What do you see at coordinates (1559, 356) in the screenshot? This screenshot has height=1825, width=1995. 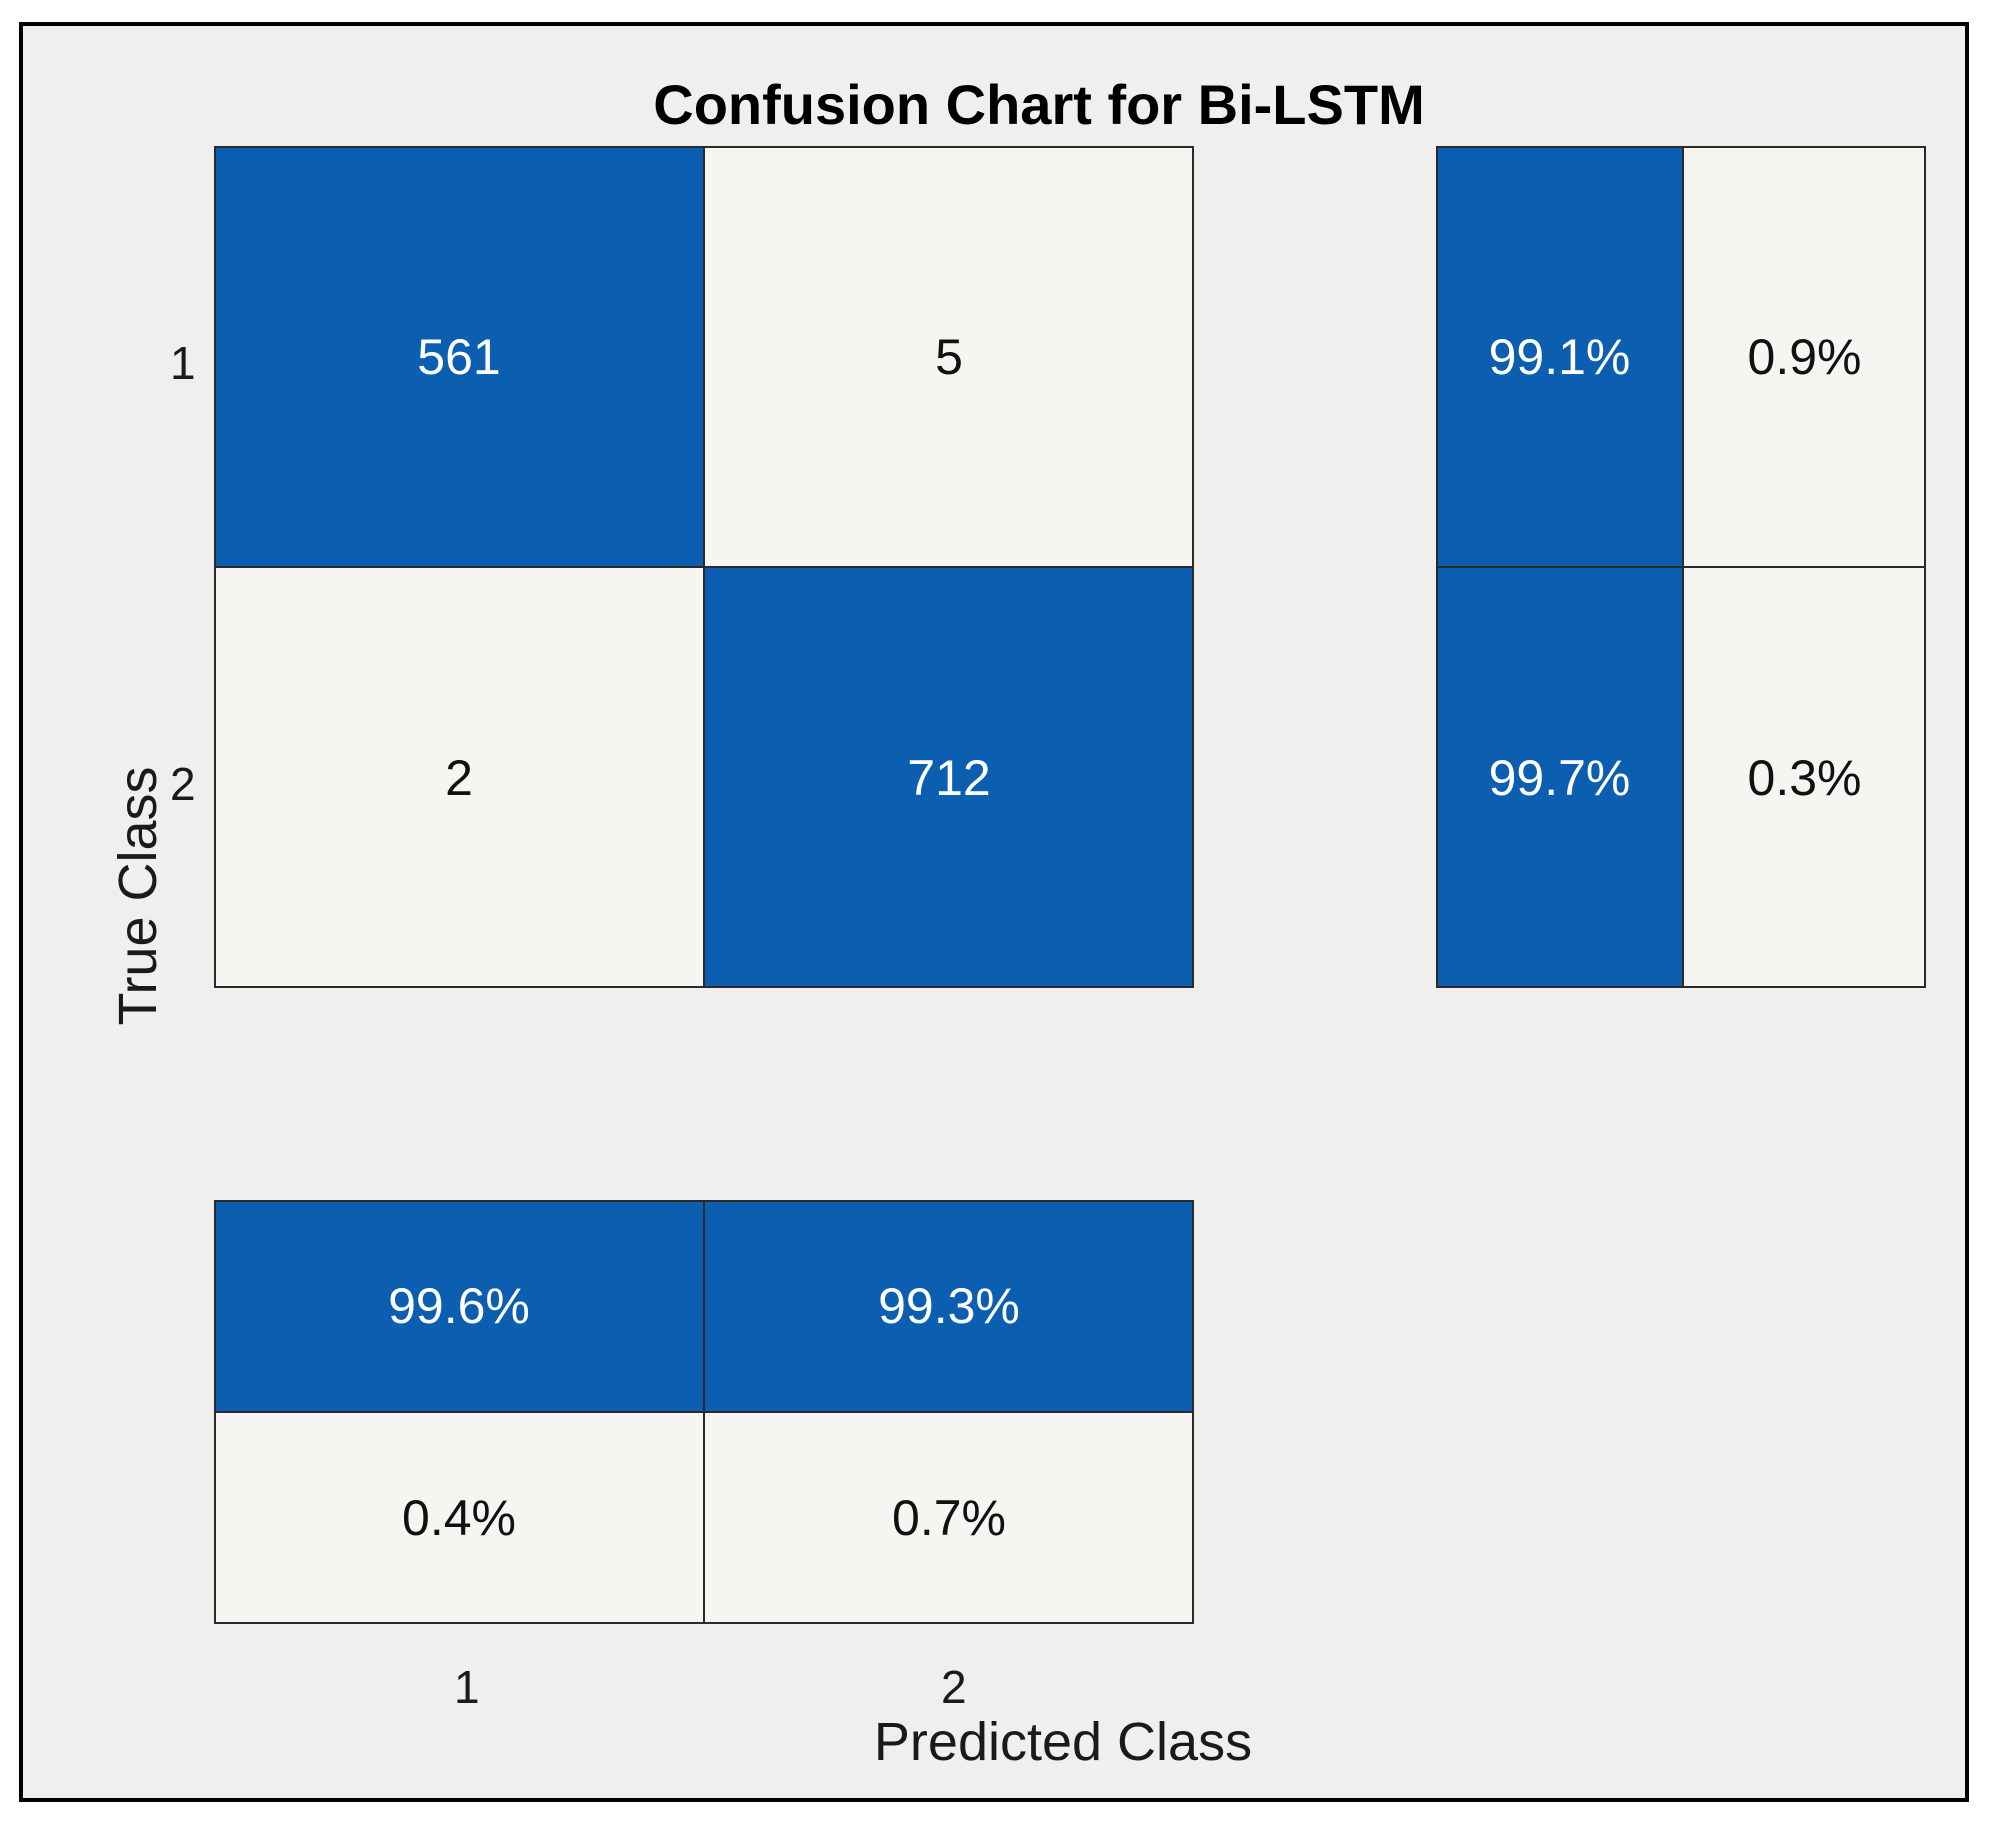 I see `row-summary-cell: 99.1%` at bounding box center [1559, 356].